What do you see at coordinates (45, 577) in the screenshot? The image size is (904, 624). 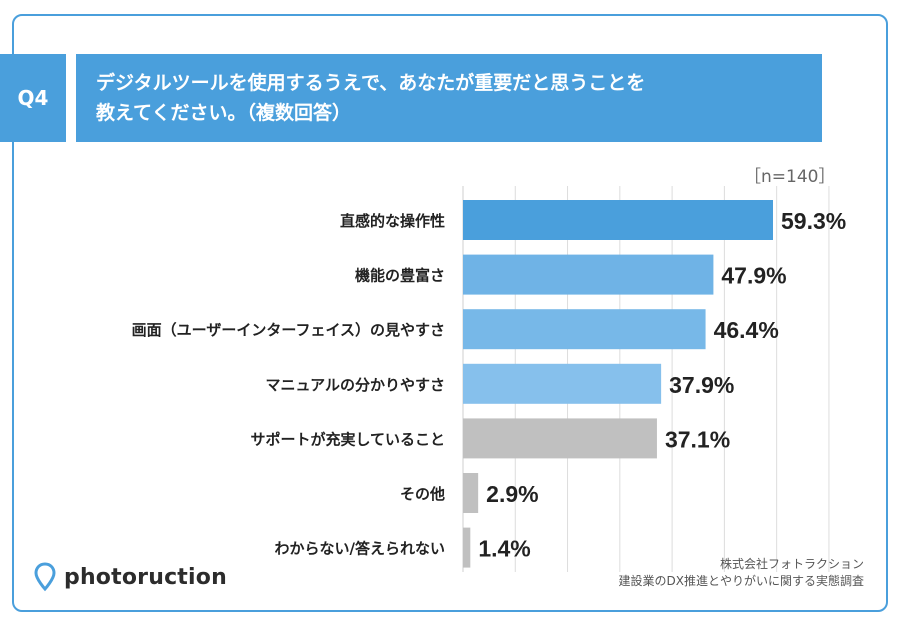 I see `pin-icon` at bounding box center [45, 577].